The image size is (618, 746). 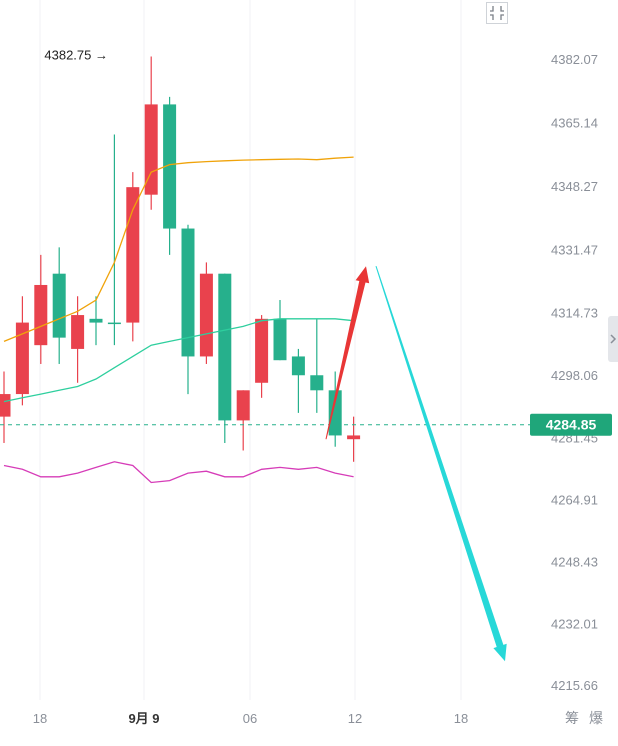 I want to click on ma-short-line, so click(x=178, y=360).